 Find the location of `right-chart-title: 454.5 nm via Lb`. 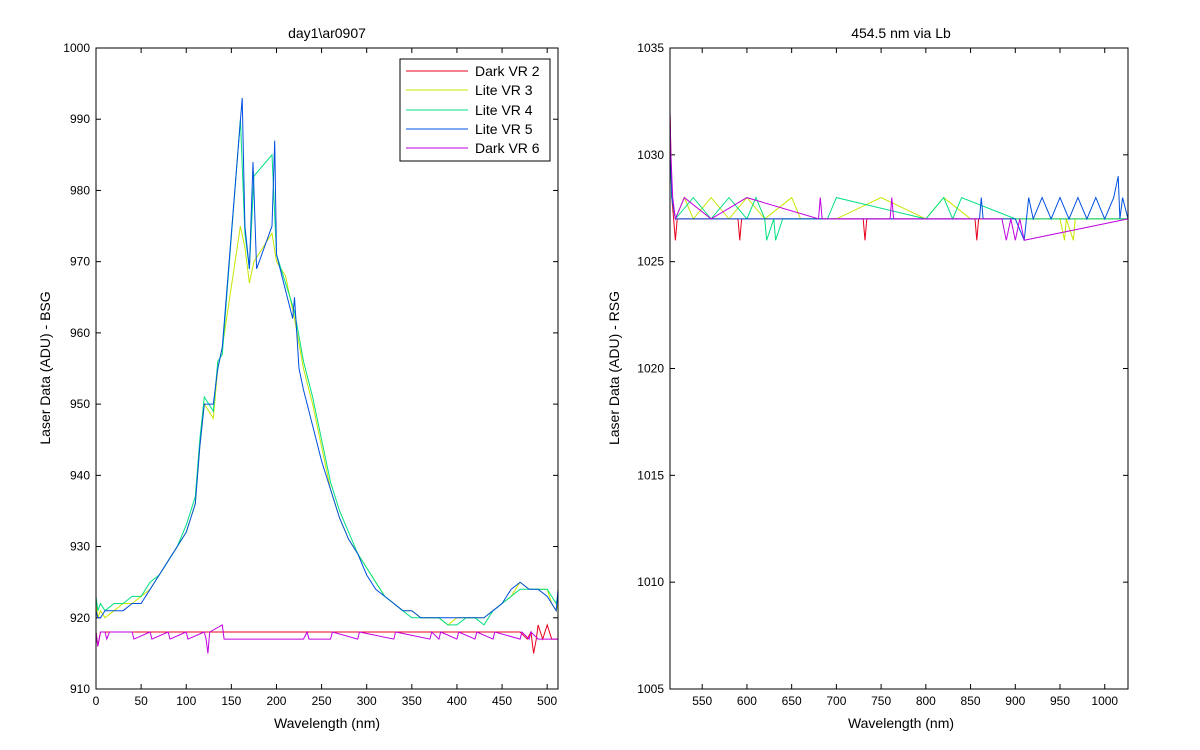

right-chart-title: 454.5 nm via Lb is located at coordinates (901, 33).